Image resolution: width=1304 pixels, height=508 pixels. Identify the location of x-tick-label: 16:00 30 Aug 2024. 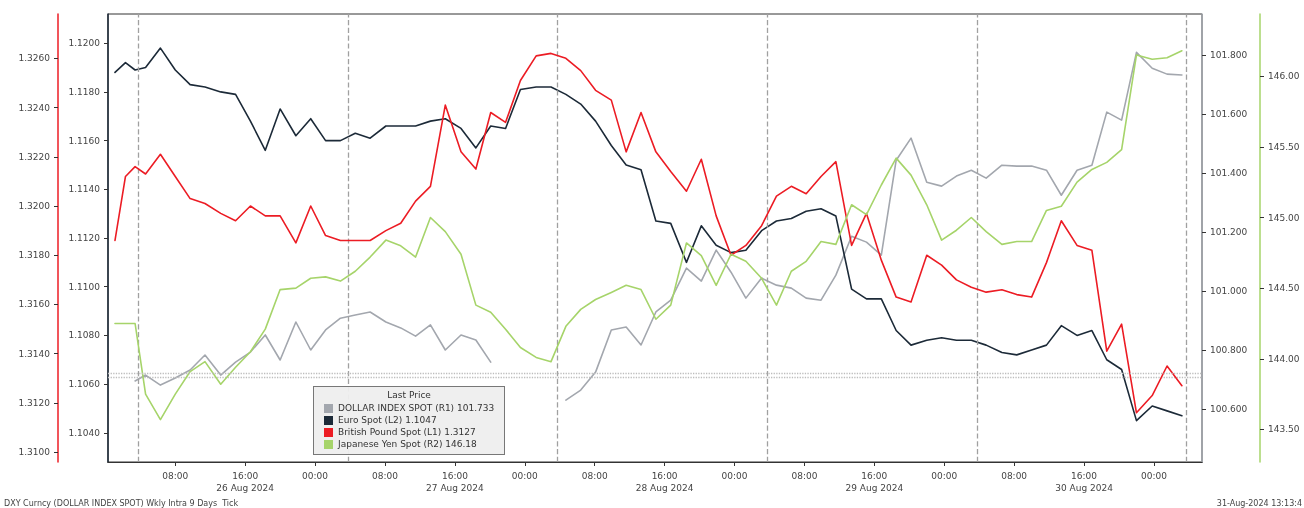
(1084, 482).